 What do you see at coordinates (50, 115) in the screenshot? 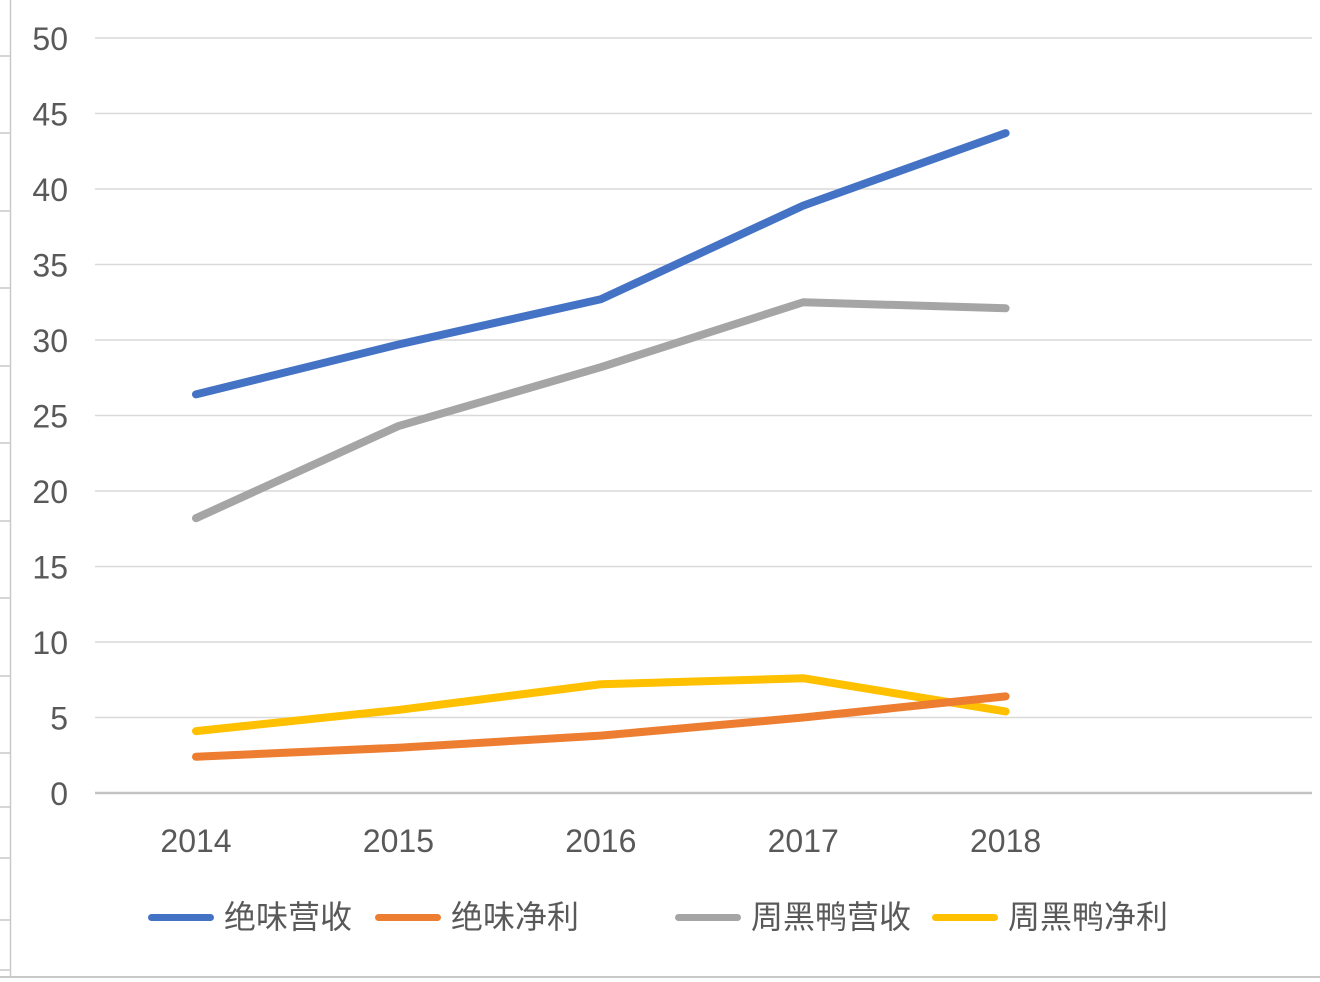
I see `y-axis-tick-label: 45` at bounding box center [50, 115].